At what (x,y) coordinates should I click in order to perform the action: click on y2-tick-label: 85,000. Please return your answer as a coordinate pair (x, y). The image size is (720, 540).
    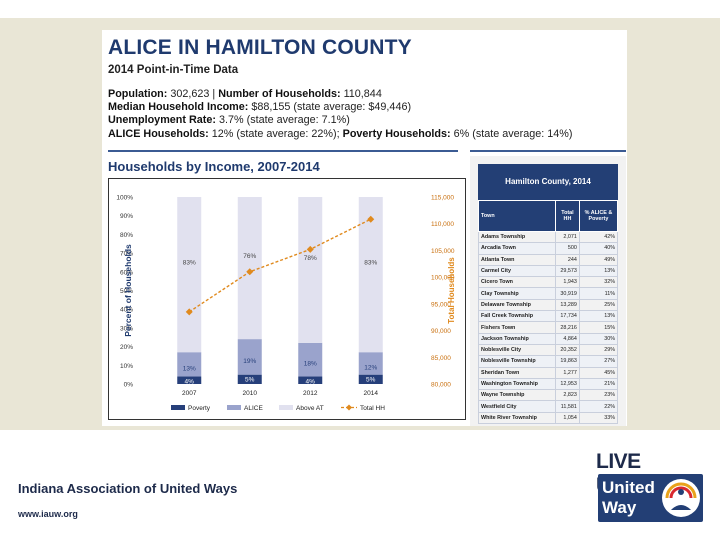
    Looking at the image, I should click on (441, 358).